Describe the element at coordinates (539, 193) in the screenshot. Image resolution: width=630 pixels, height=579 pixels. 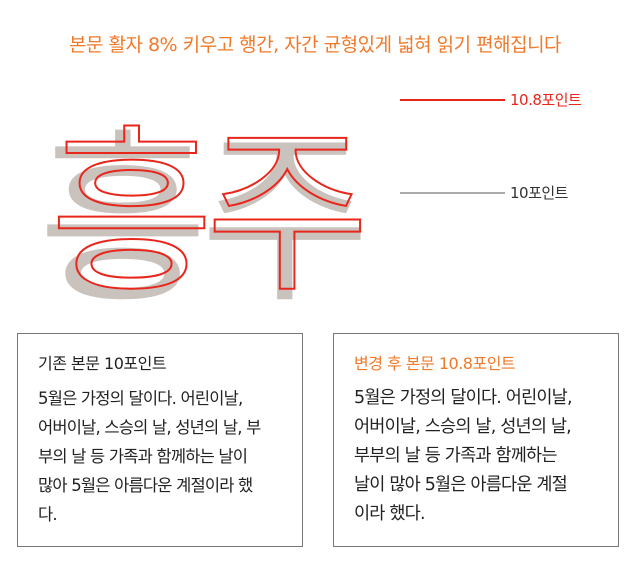
I see `label-10pt: 10포인트` at that location.